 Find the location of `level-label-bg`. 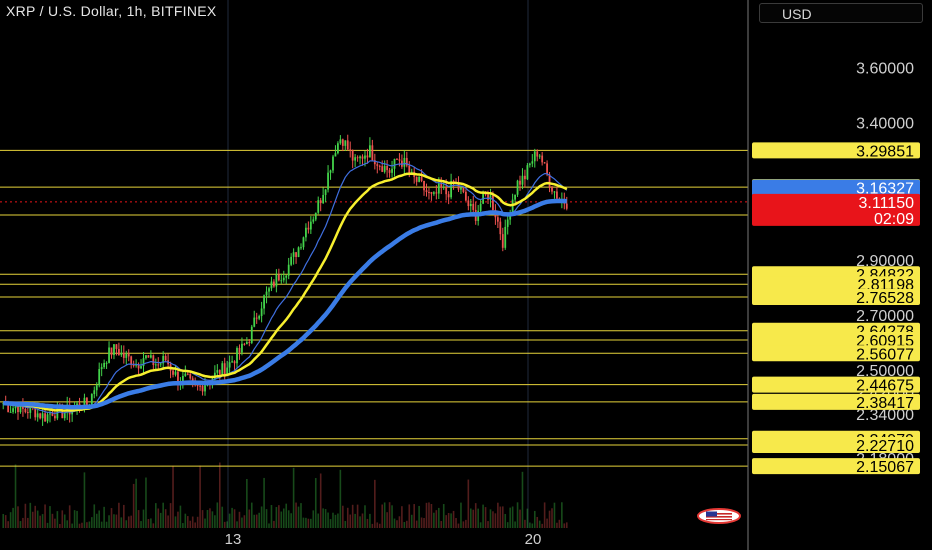

level-label-bg is located at coordinates (836, 150).